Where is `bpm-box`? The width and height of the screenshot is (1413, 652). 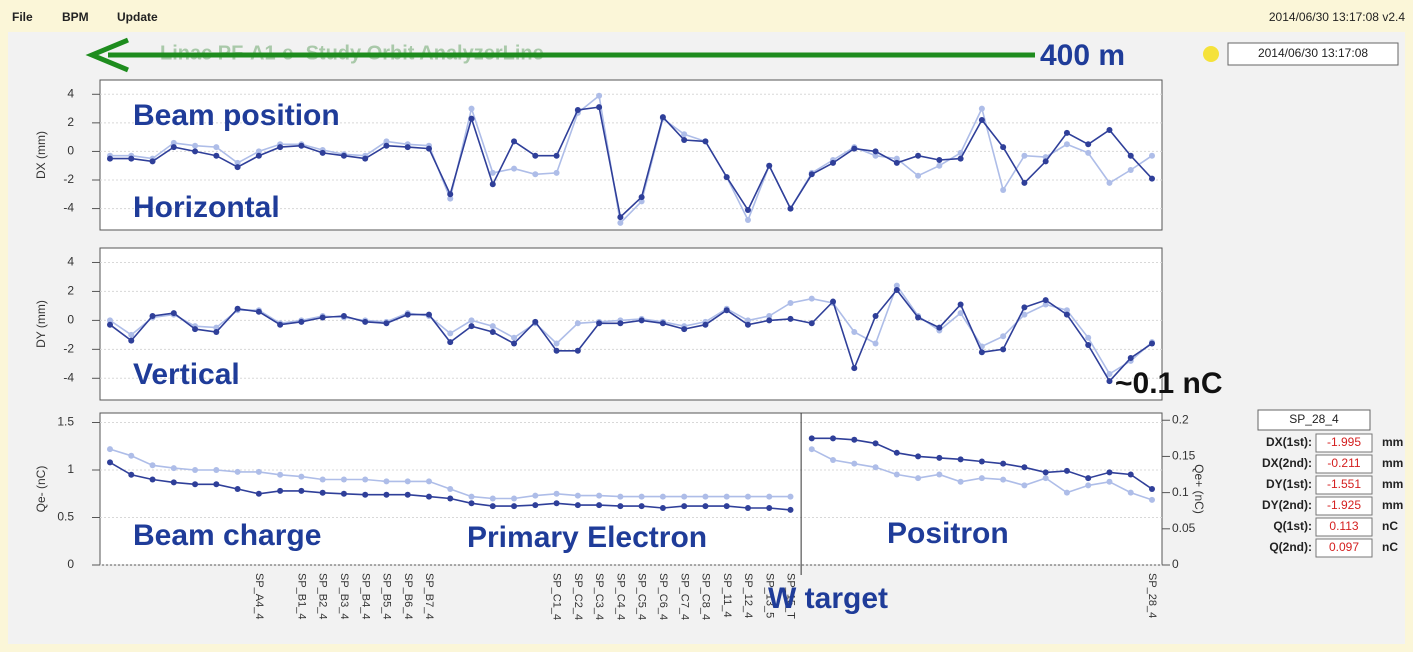 bpm-box is located at coordinates (1314, 420).